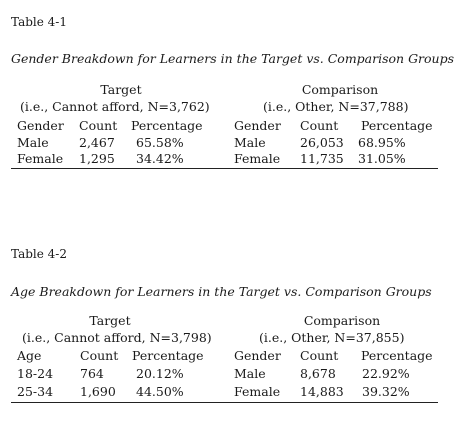 The width and height of the screenshot is (455, 423). I want to click on count-cell: 14,883, so click(322, 391).